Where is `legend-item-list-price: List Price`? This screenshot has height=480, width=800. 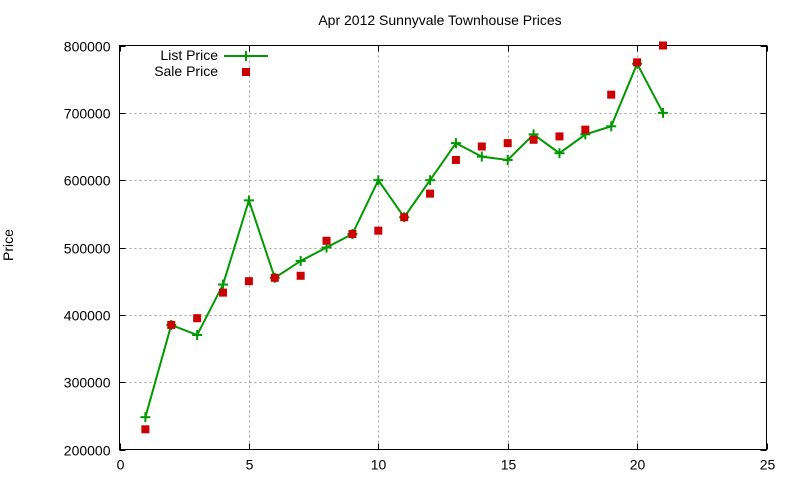
legend-item-list-price: List Price is located at coordinates (173, 55).